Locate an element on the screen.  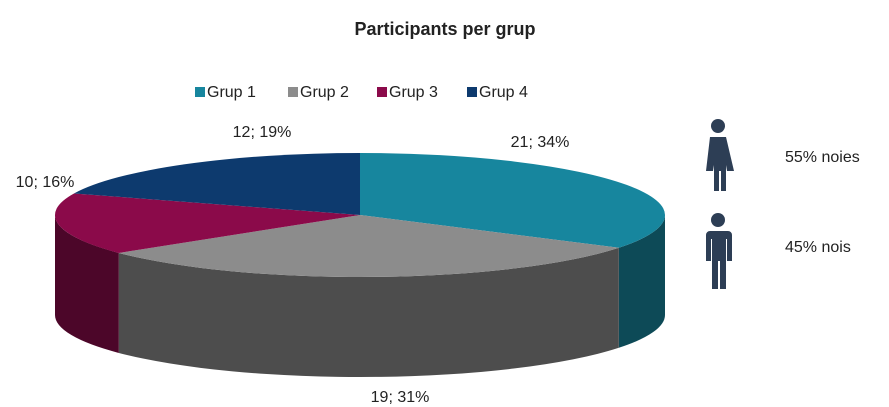
woman-icon is located at coordinates (720, 155).